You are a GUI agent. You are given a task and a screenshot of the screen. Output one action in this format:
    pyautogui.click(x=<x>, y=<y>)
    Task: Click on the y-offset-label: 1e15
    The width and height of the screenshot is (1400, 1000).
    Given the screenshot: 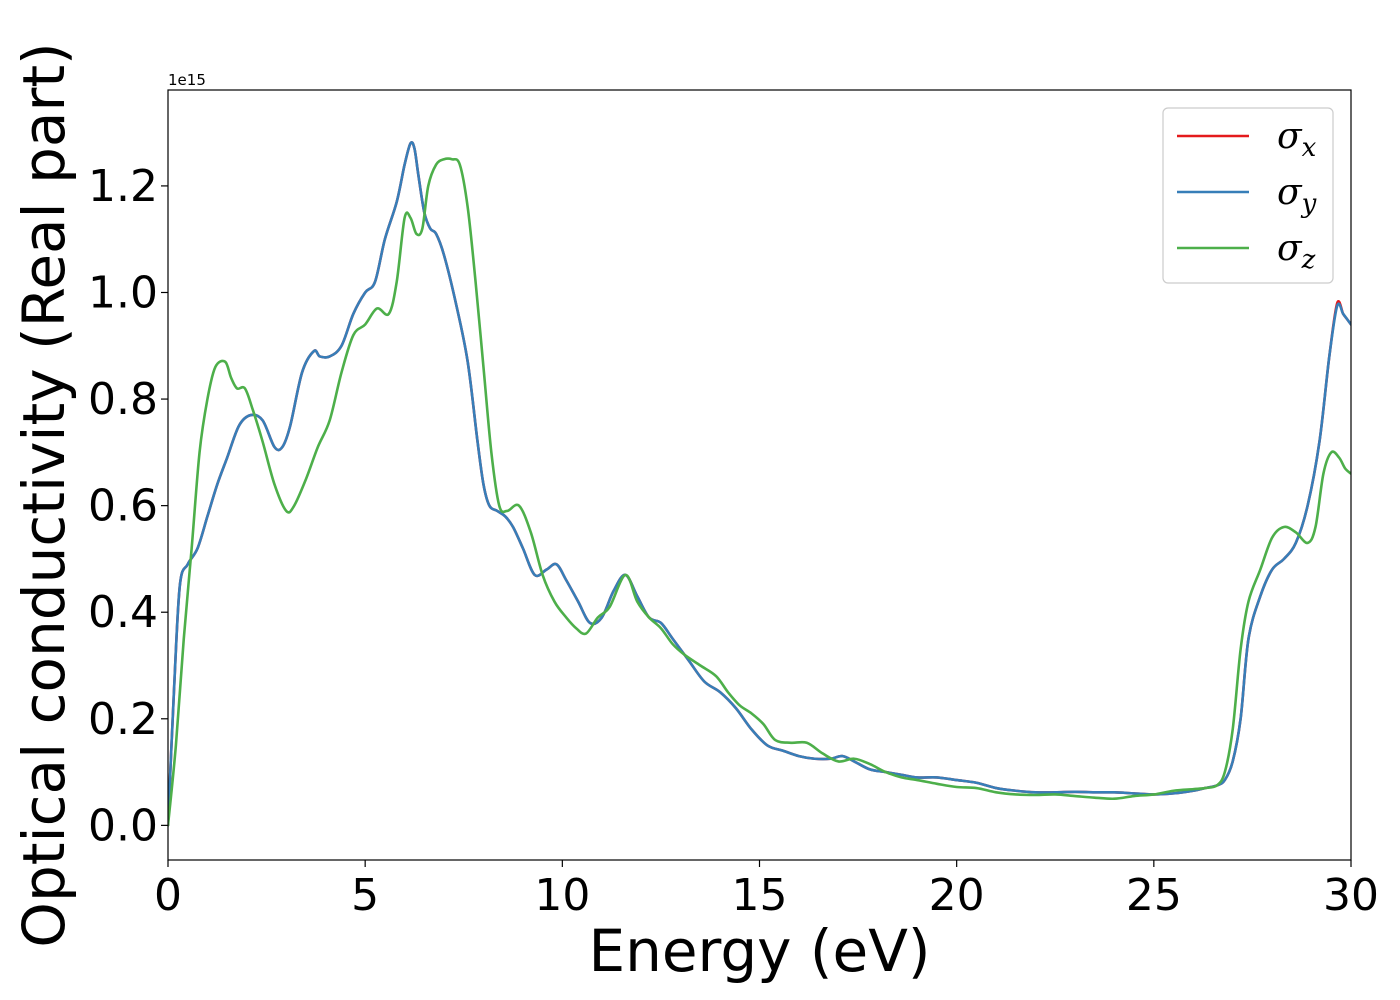 What is the action you would take?
    pyautogui.click(x=187, y=80)
    